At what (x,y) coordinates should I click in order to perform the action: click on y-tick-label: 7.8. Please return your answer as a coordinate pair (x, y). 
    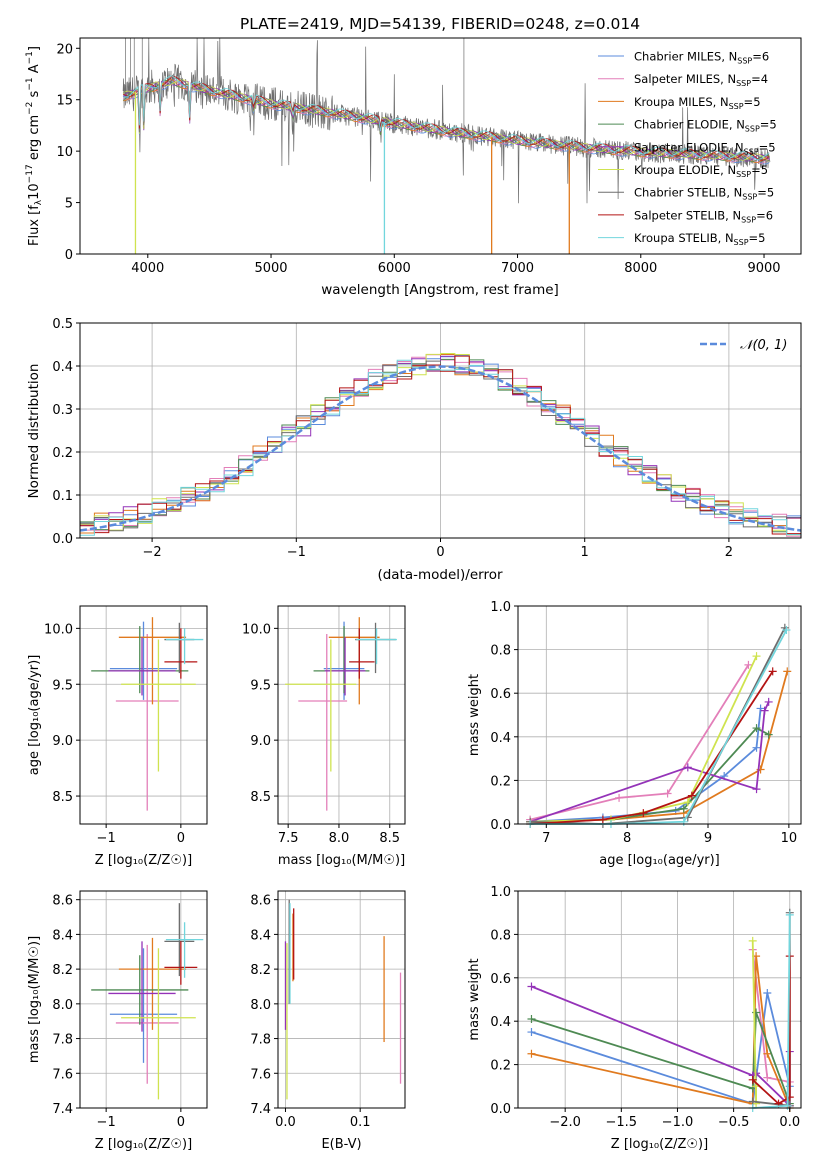
    Looking at the image, I should click on (260, 1040).